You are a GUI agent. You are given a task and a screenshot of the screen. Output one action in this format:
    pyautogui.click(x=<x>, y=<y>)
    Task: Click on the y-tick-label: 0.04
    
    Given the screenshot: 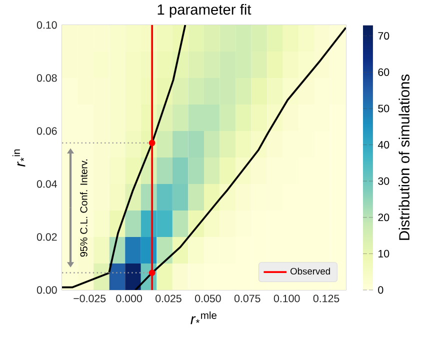 What is the action you would take?
    pyautogui.click(x=46, y=184)
    